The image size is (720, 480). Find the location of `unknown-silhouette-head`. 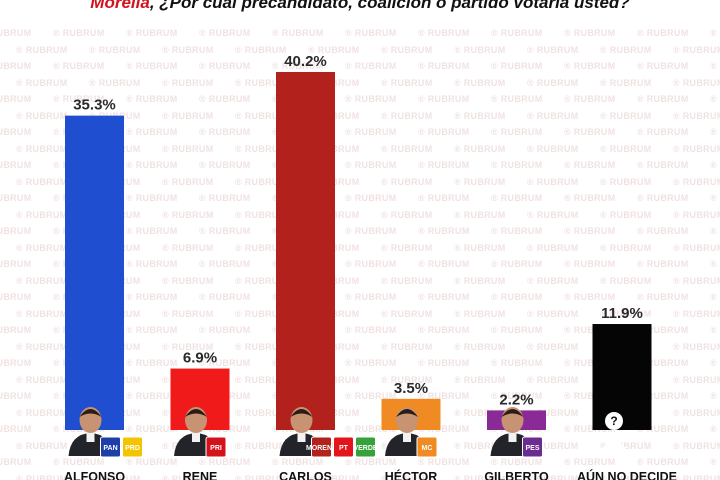

unknown-silhouette-head is located at coordinates (614, 421).